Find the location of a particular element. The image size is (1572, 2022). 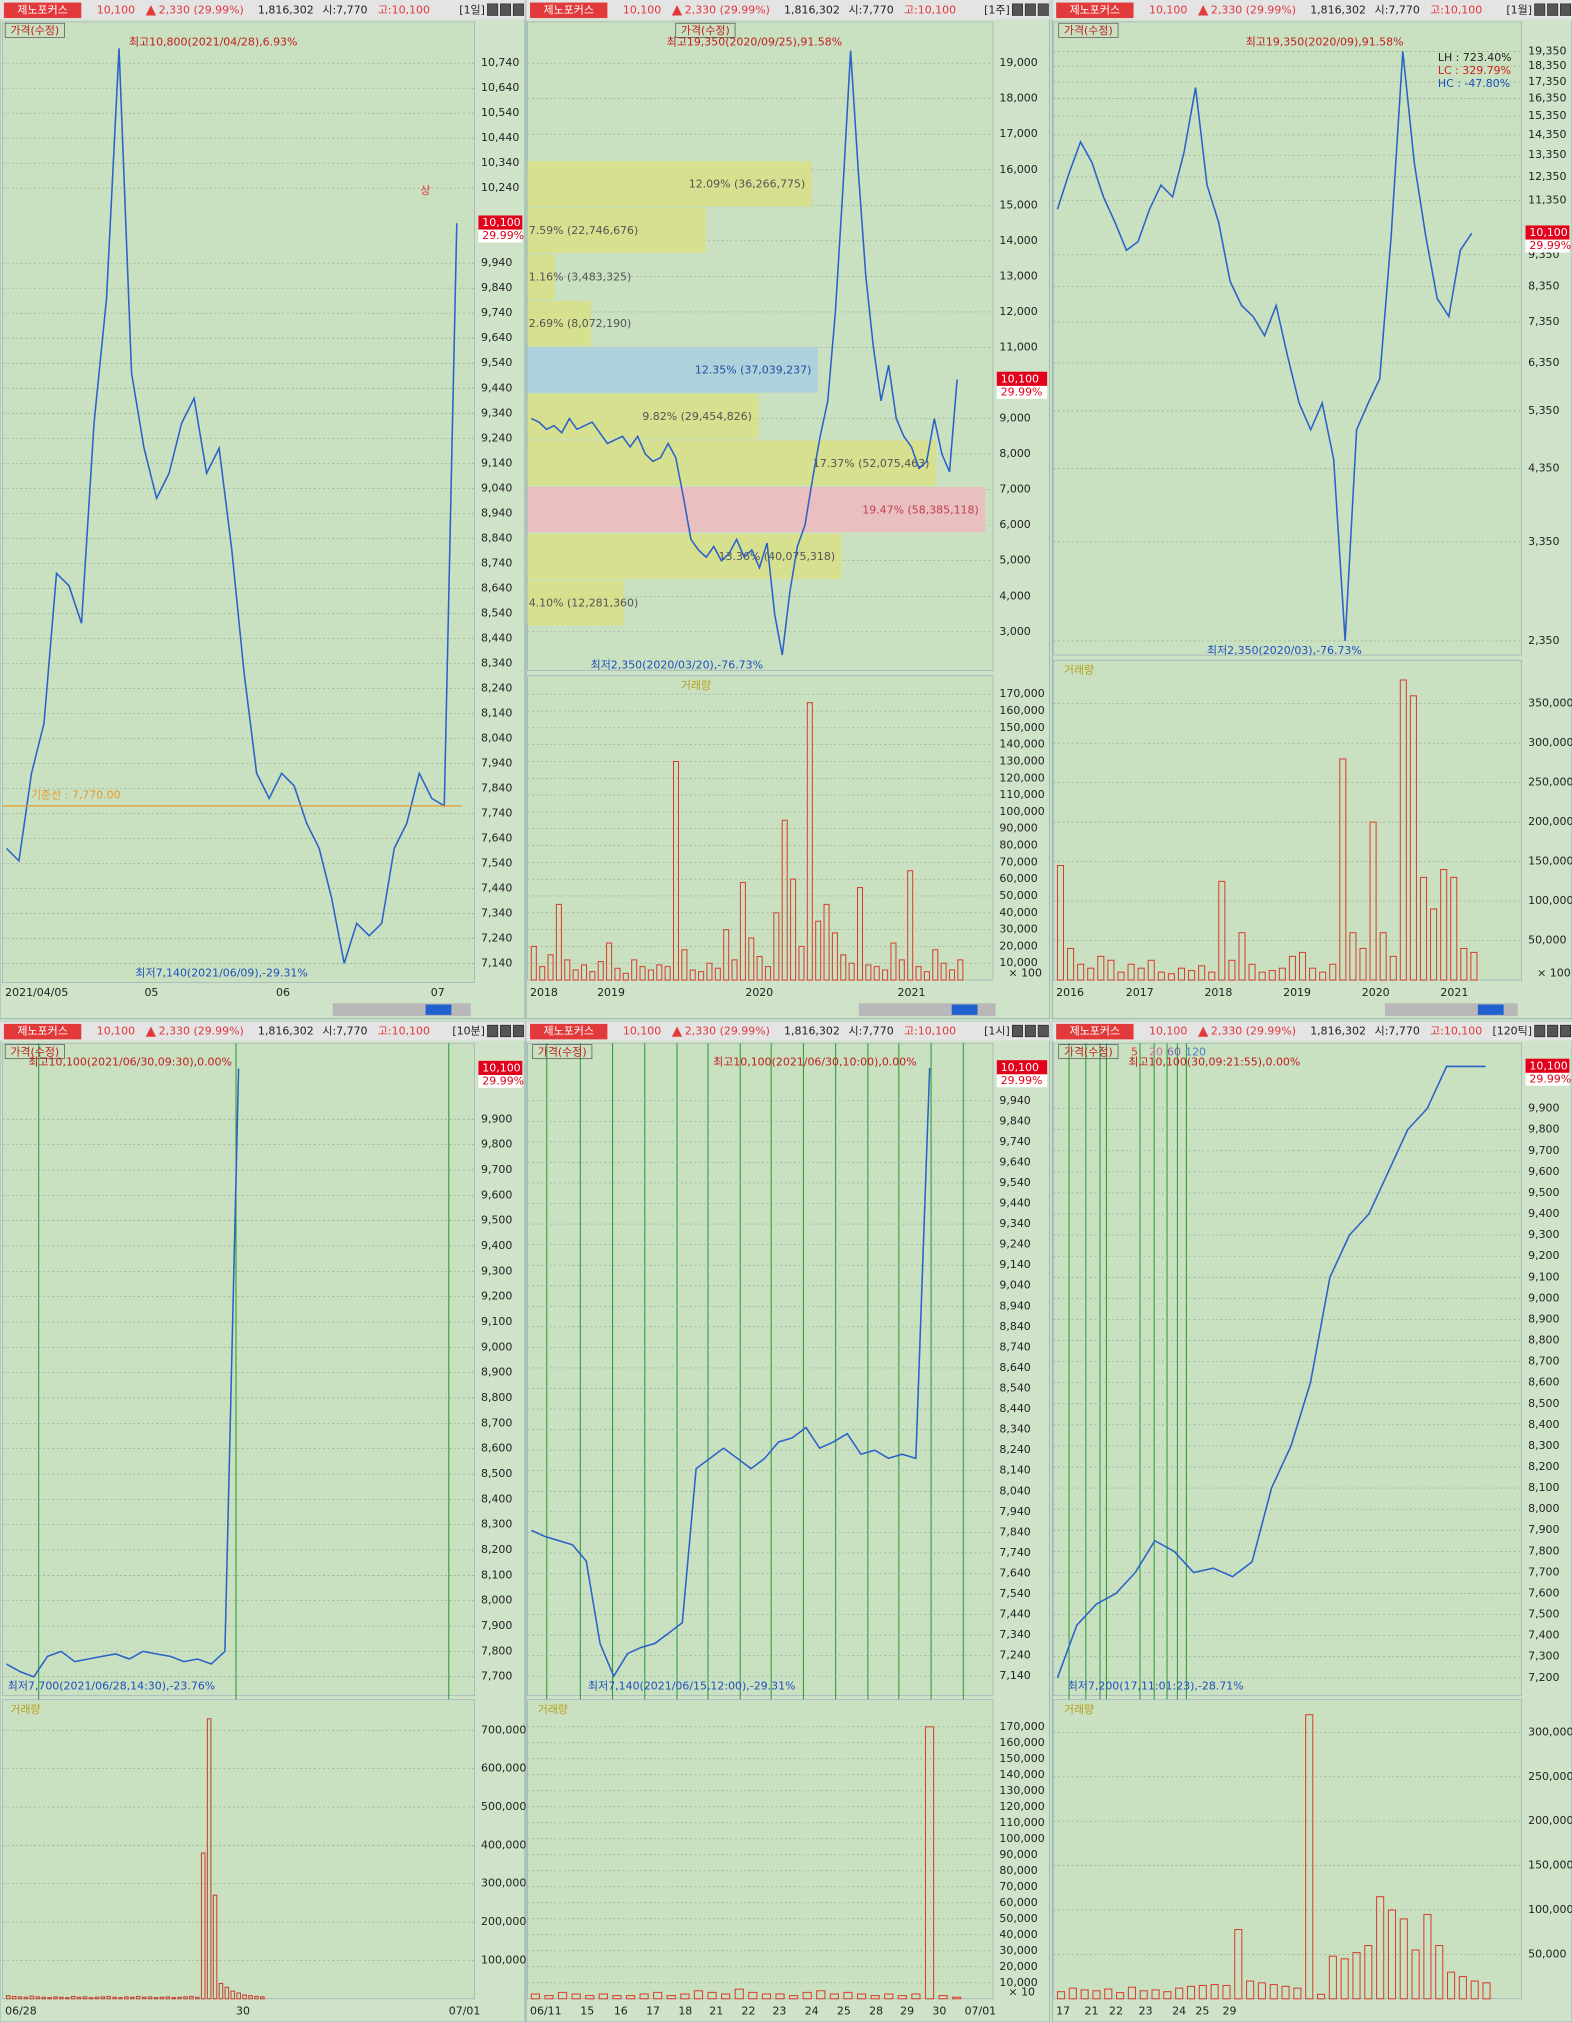

y-tick-label: 90,000 is located at coordinates (1018, 828).